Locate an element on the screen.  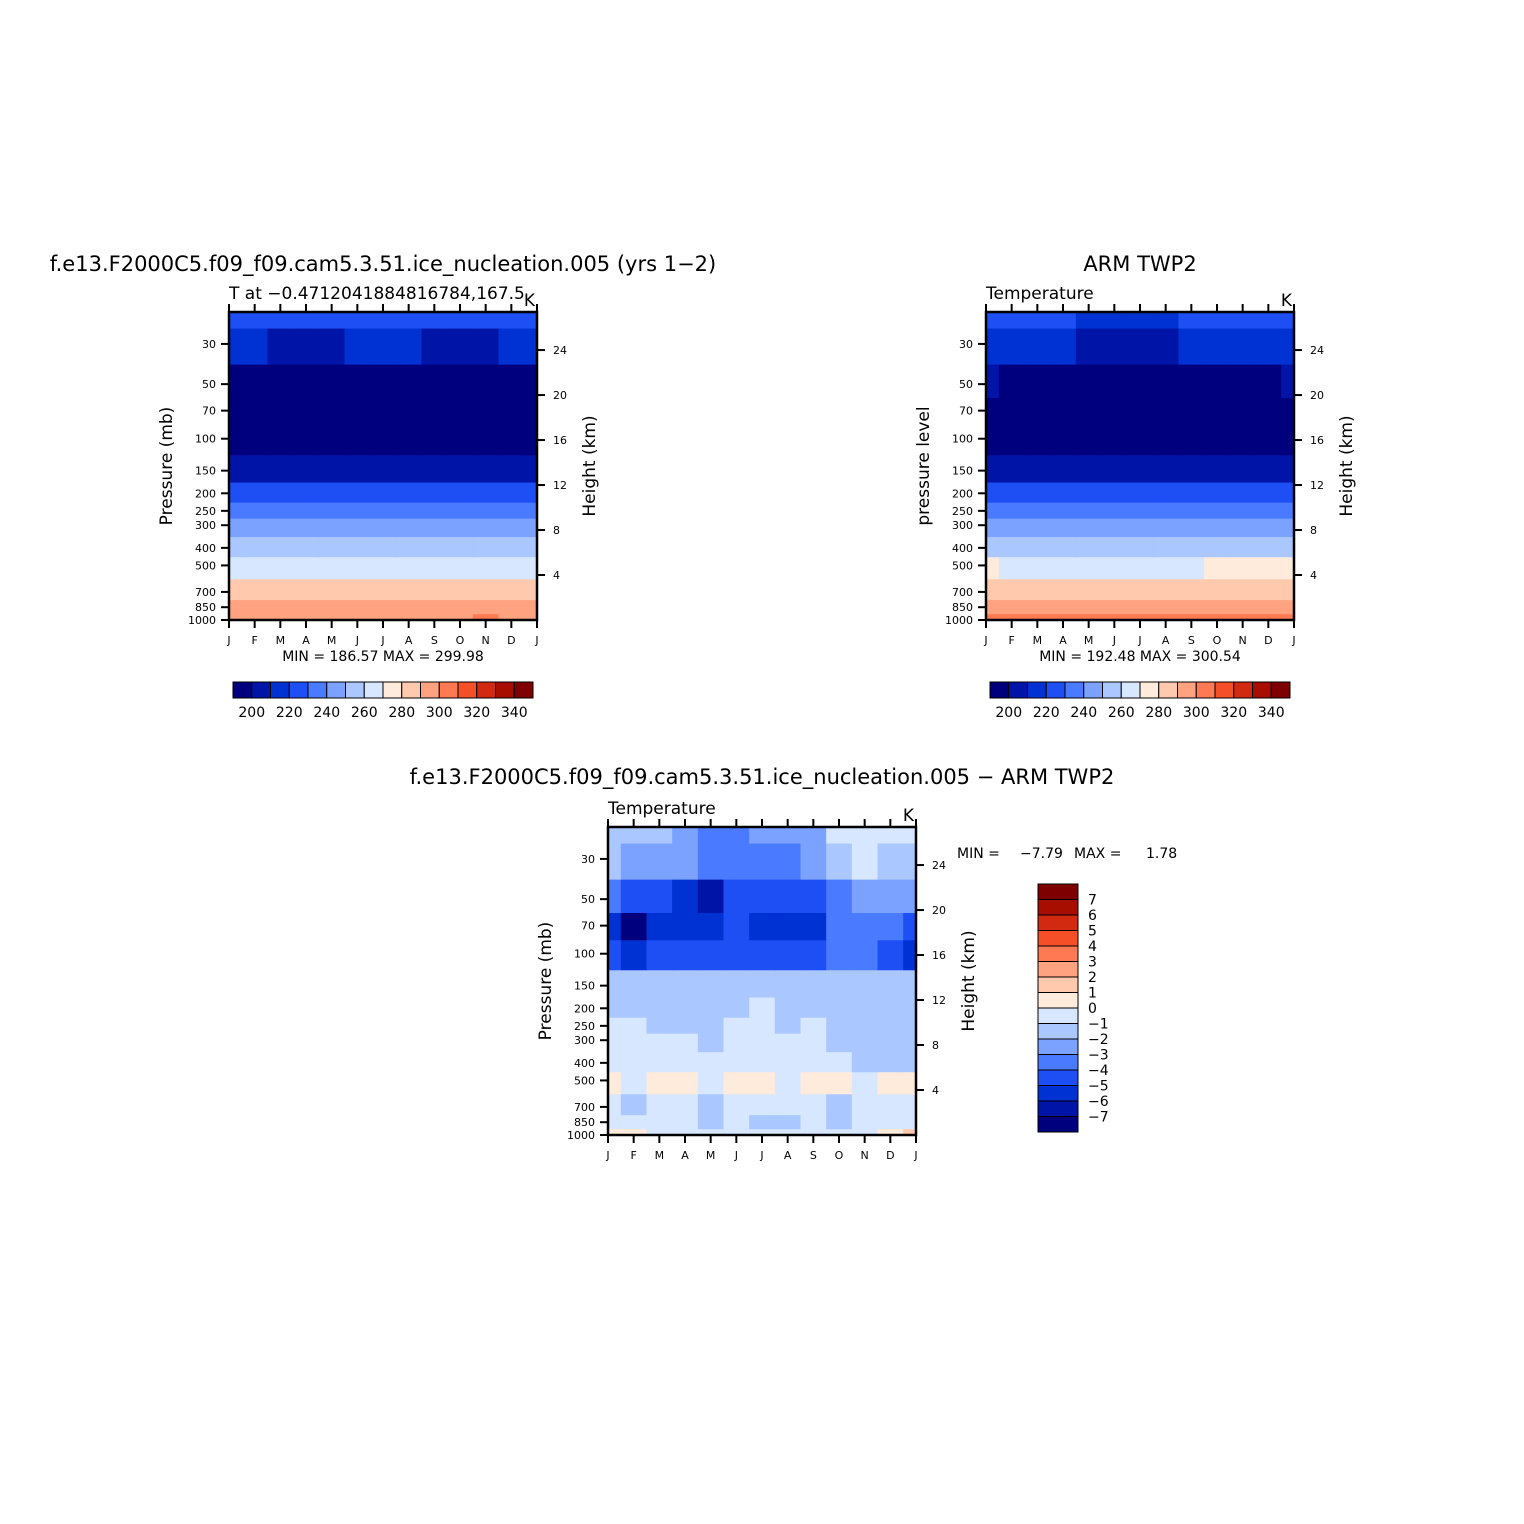
x-tick-label: A is located at coordinates (409, 640).